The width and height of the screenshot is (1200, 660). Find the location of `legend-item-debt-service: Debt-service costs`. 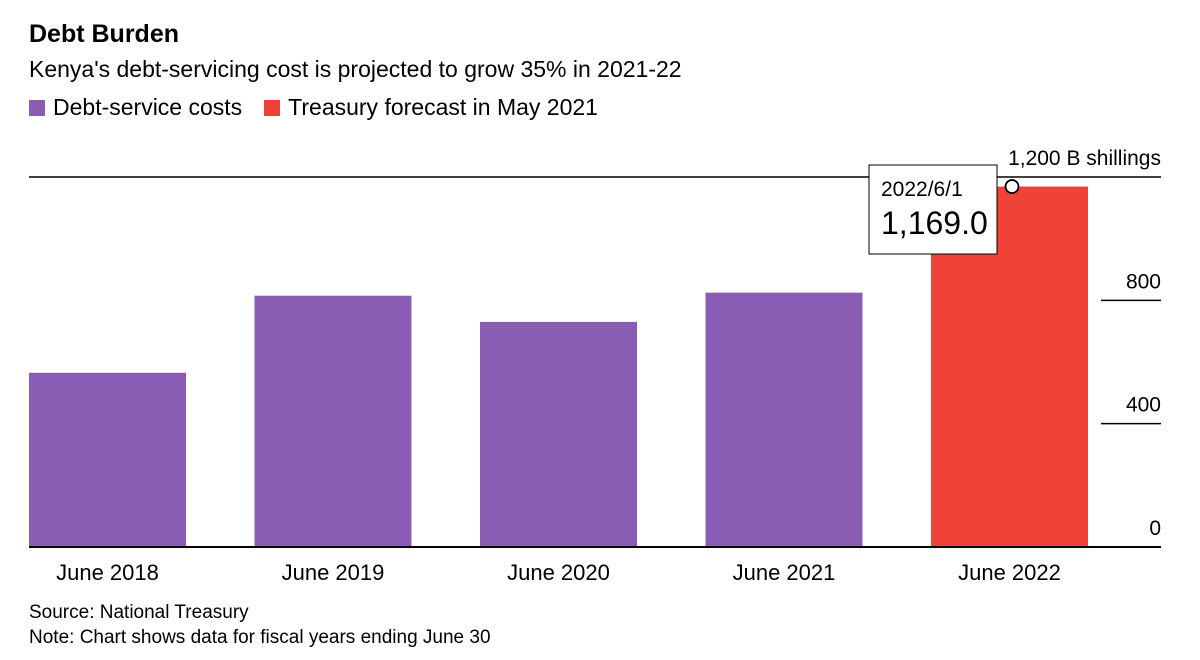

legend-item-debt-service: Debt-service costs is located at coordinates (135, 107).